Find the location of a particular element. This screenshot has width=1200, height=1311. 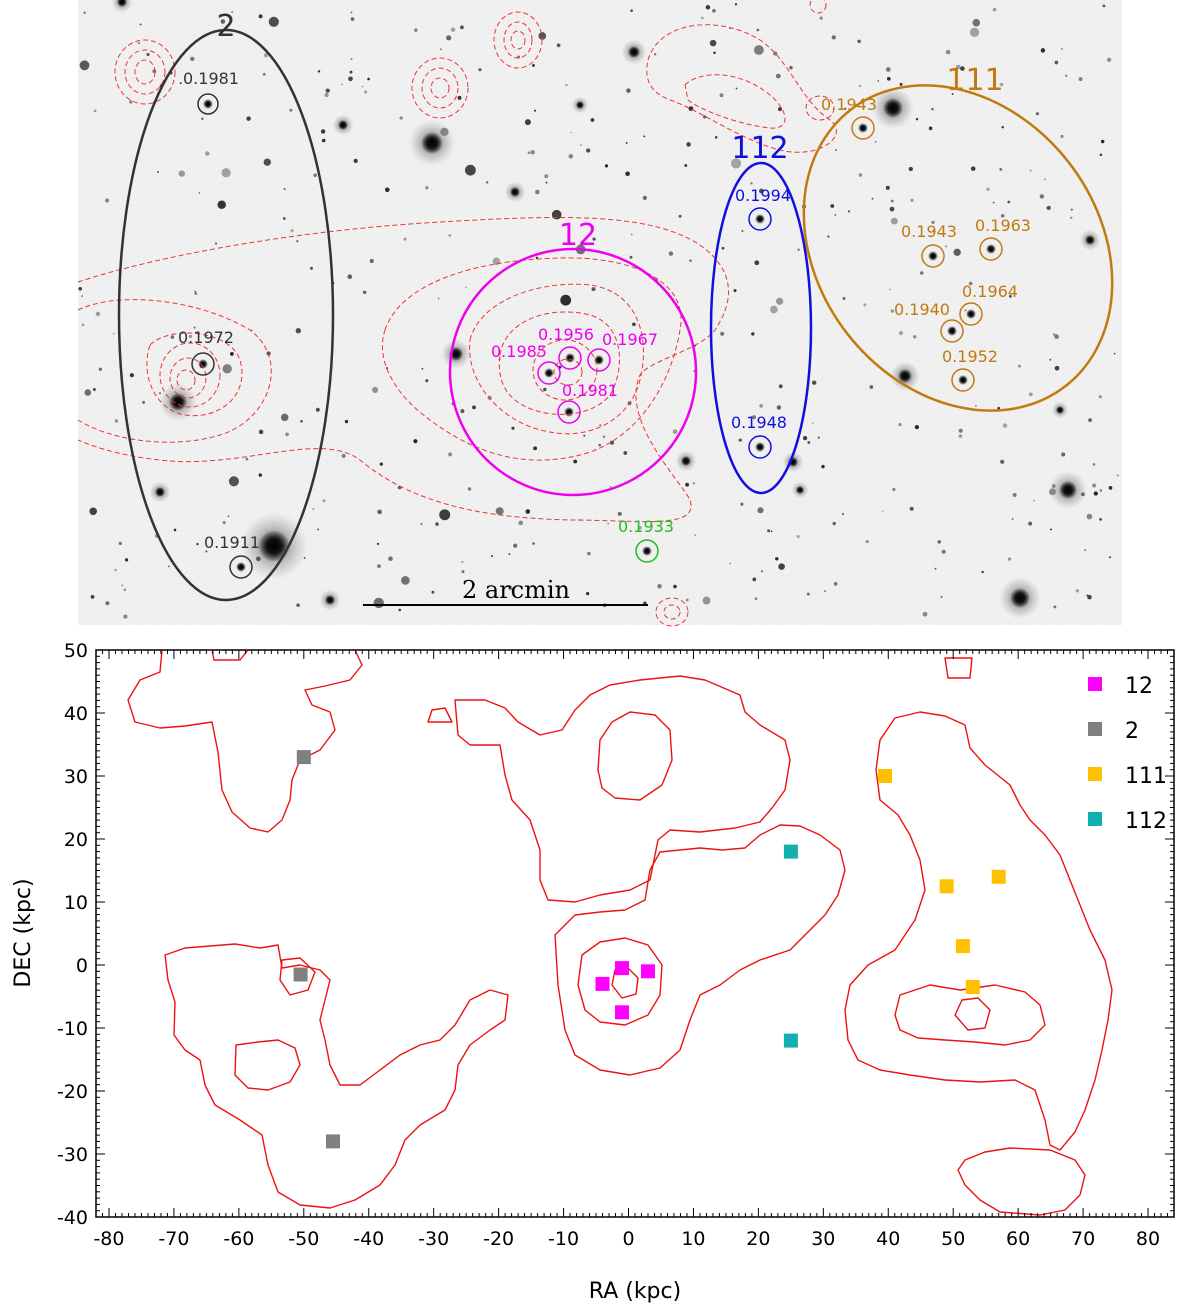

x-tick-label: -10 is located at coordinates (563, 1239).